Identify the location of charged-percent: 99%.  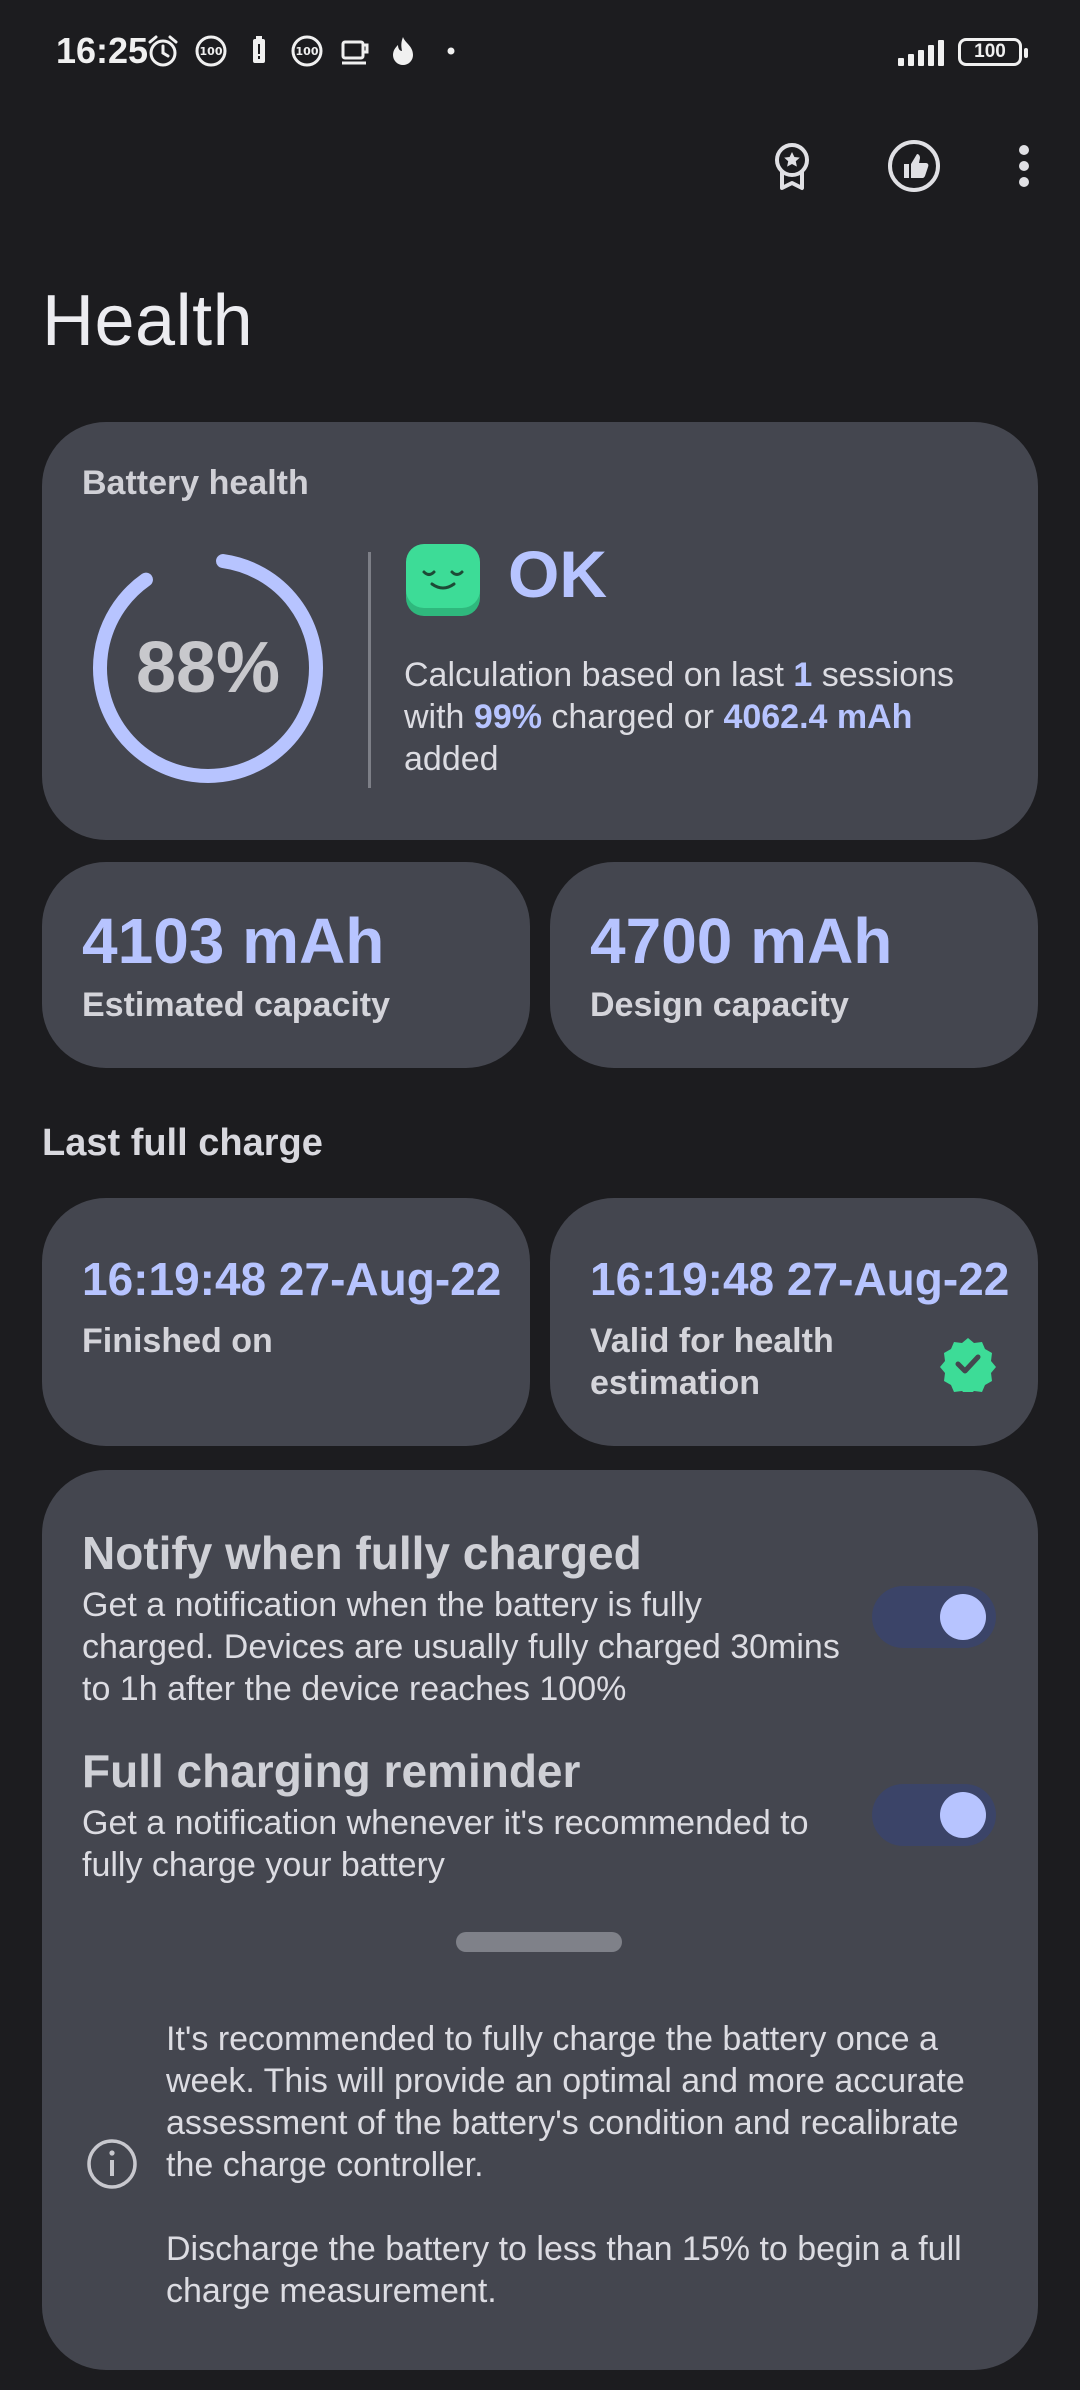
(507, 717).